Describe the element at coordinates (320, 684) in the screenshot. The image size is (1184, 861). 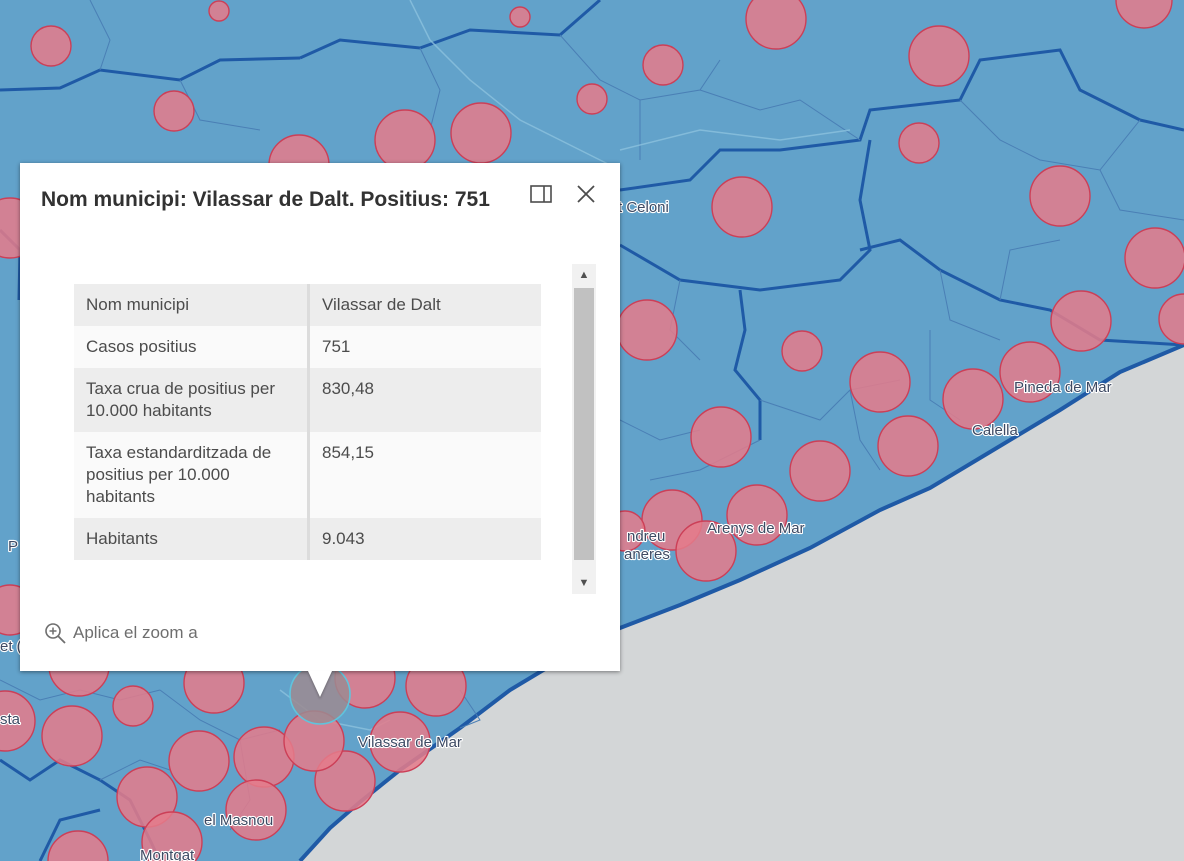
I see `popup-pointer` at that location.